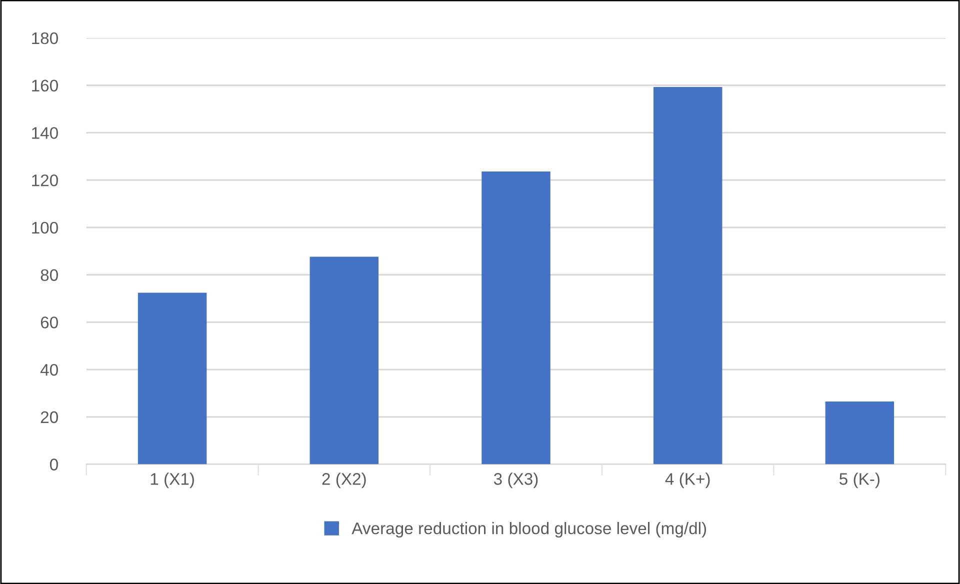  Describe the element at coordinates (45, 133) in the screenshot. I see `y-tick-label: 140` at that location.